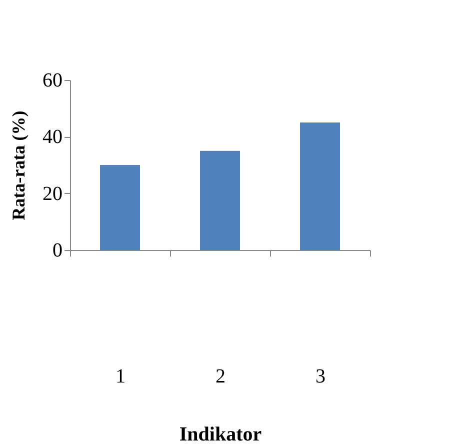 The width and height of the screenshot is (471, 446). Describe the element at coordinates (57, 251) in the screenshot. I see `y-tick-label: 0` at that location.